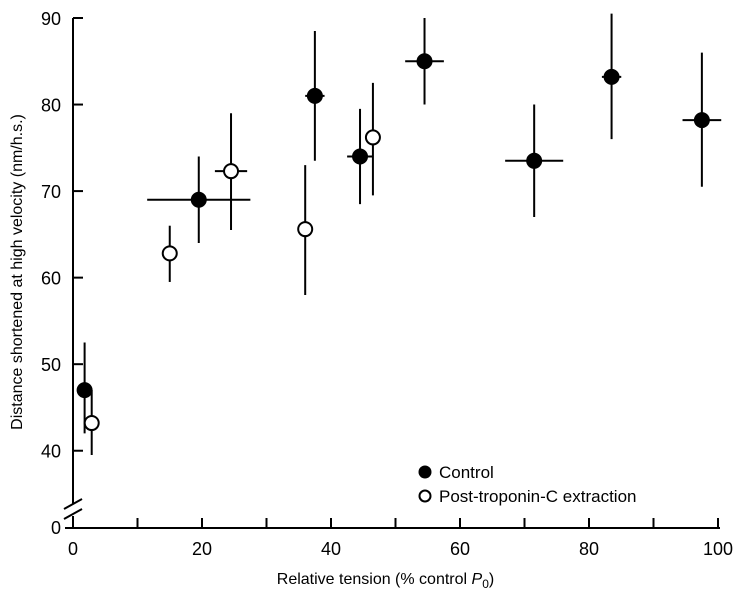 This screenshot has width=738, height=590. Describe the element at coordinates (527, 484) in the screenshot. I see `legend: Control Post-troponin-C extraction` at that location.